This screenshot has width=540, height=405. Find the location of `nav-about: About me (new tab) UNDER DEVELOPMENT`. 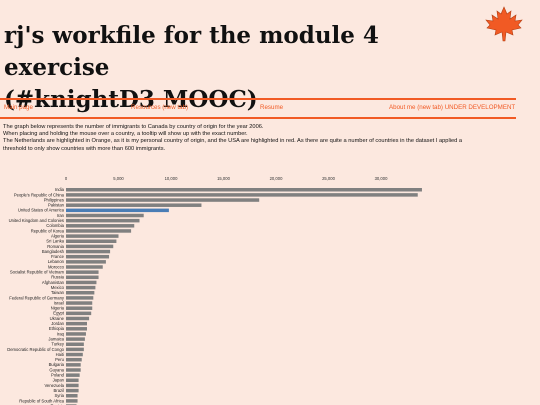

nav-about: About me (new tab) UNDER DEVELOPMENT is located at coordinates (452, 107).